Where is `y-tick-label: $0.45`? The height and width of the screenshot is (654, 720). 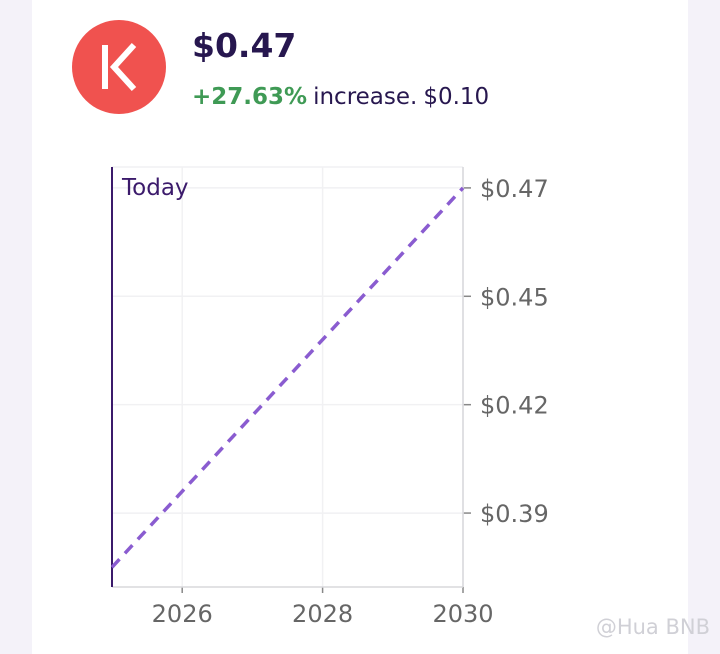 y-tick-label: $0.45 is located at coordinates (514, 297).